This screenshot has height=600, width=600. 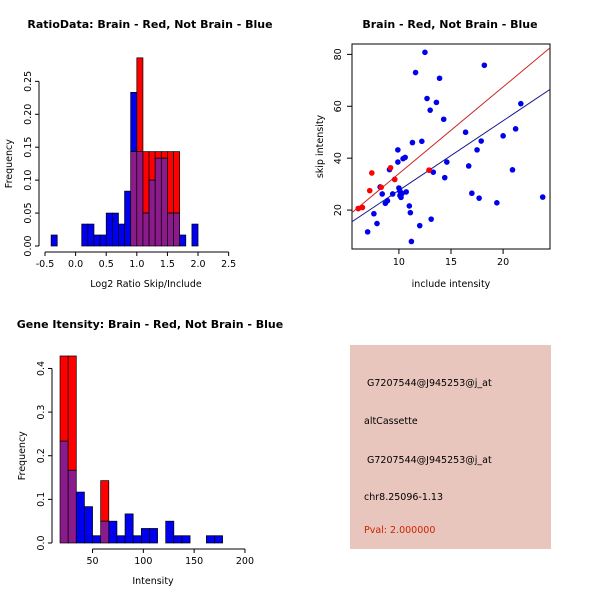 What do you see at coordinates (106, 264) in the screenshot?
I see `x-axis-tick-label: 0.5` at bounding box center [106, 264].